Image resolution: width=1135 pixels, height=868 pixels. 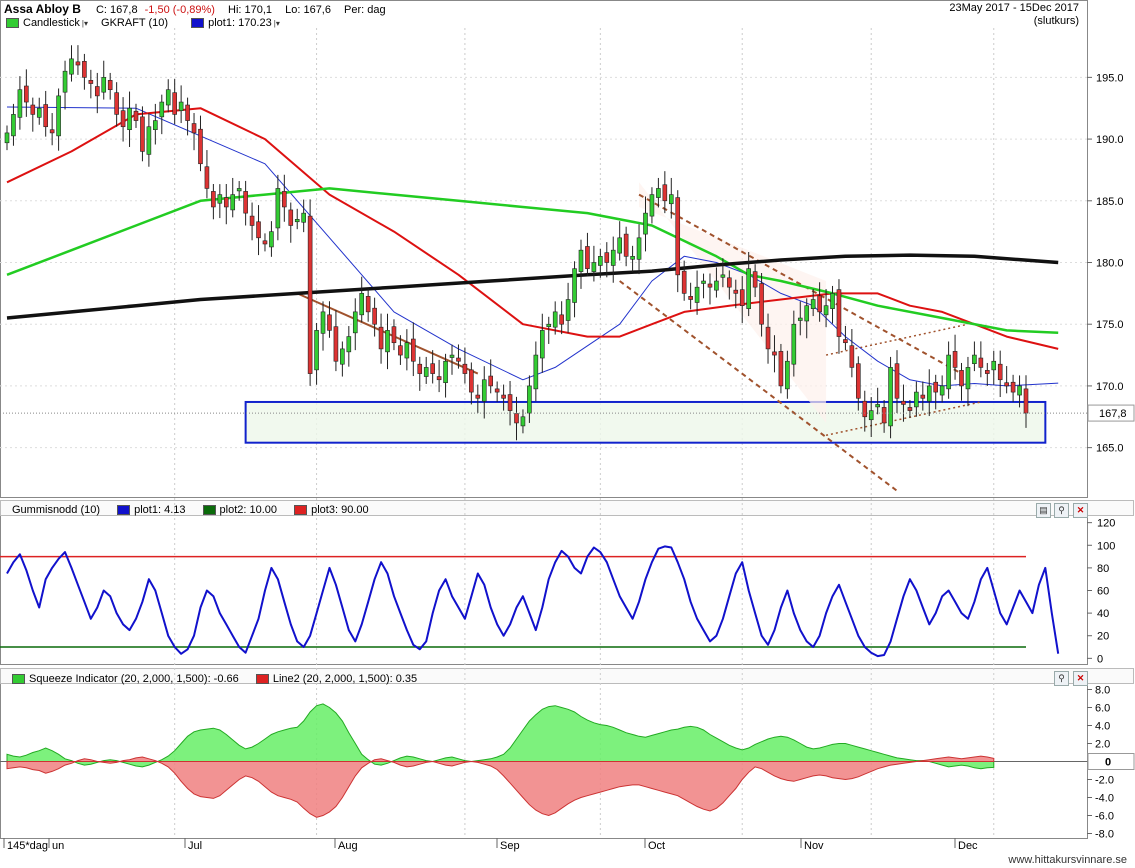 I want to click on zero-label-box, so click(x=1111, y=761).